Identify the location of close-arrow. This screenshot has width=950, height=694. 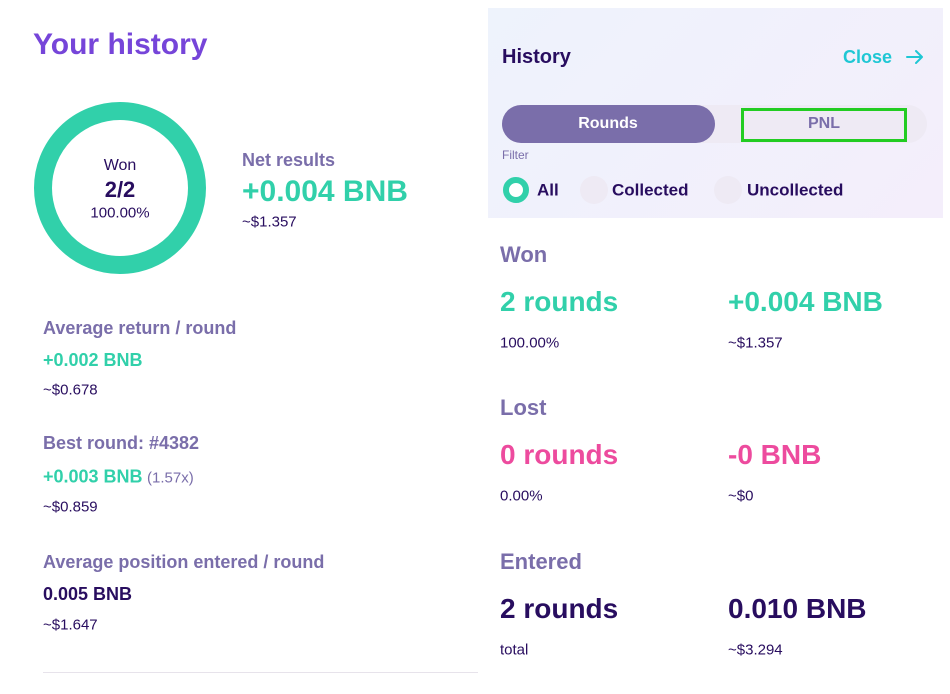
(915, 57).